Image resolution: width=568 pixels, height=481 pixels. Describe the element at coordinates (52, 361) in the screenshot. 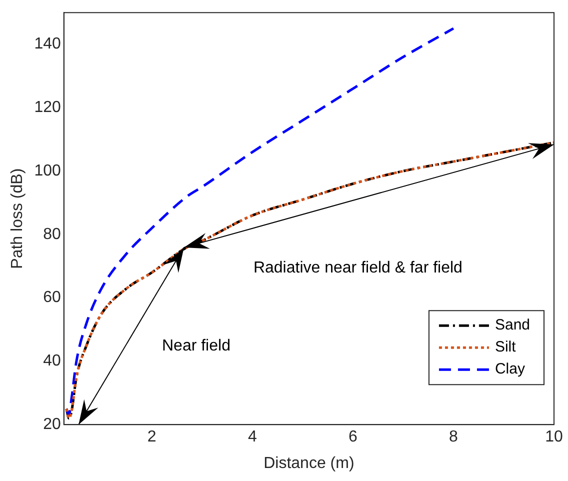

I see `y-tick-label: 40` at that location.